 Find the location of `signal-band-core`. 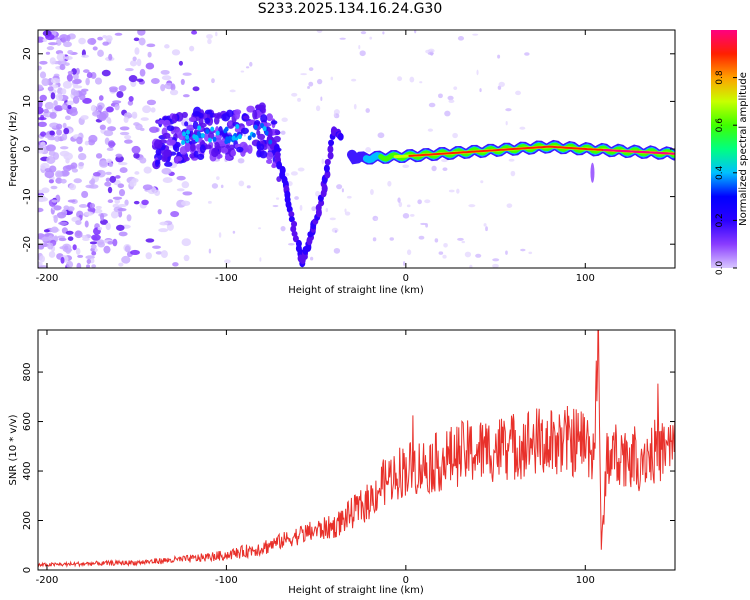

signal-band-core is located at coordinates (639, 152).